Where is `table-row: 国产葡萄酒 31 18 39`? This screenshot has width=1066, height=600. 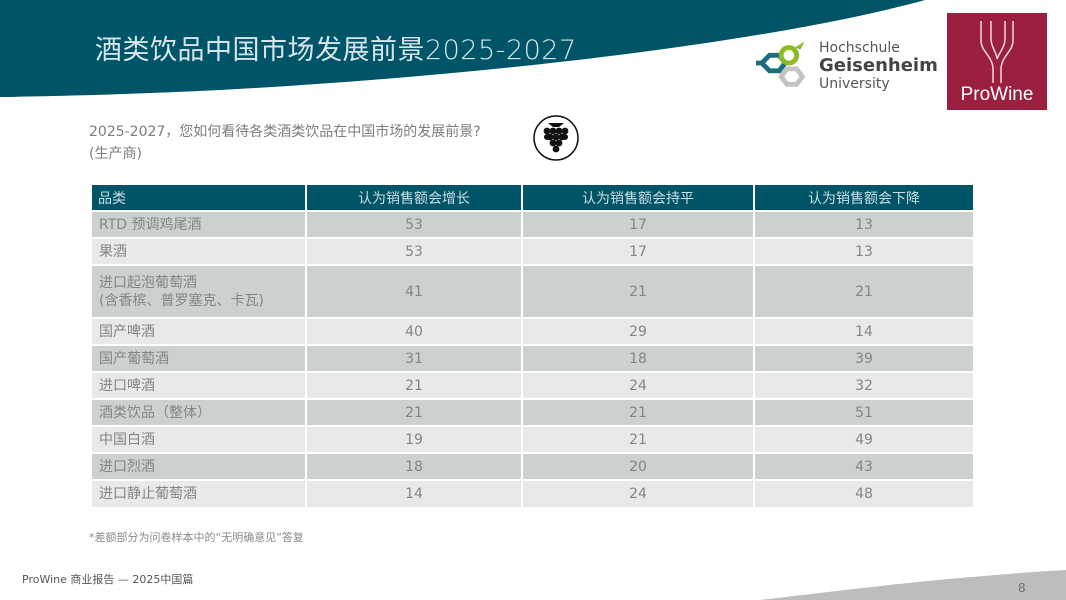 table-row: 国产葡萄酒 31 18 39 is located at coordinates (532, 358).